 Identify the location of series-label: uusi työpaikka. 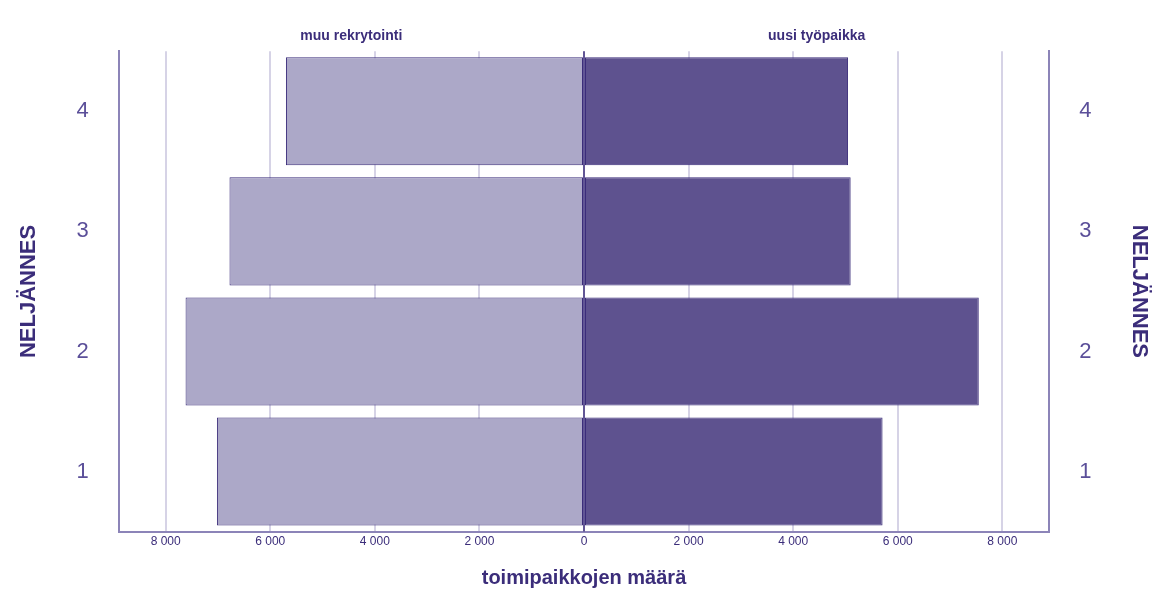
(817, 35).